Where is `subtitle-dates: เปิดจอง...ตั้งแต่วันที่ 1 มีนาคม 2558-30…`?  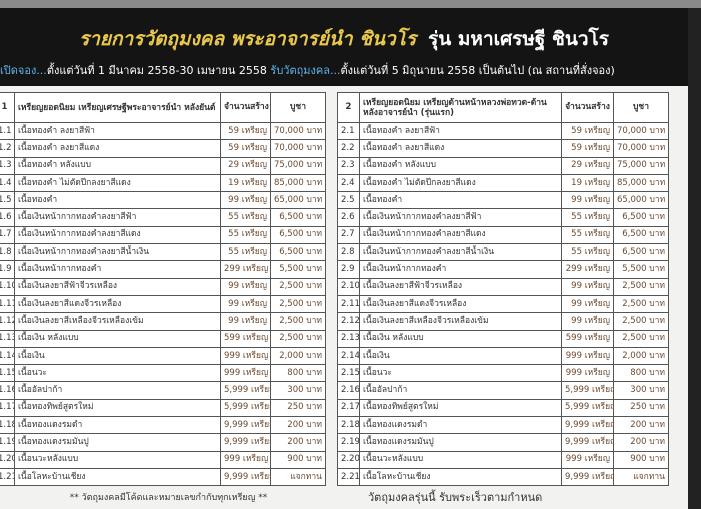 subtitle-dates: เปิดจอง...ตั้งแต่วันที่ 1 มีนาคม 2558-30… is located at coordinates (307, 71).